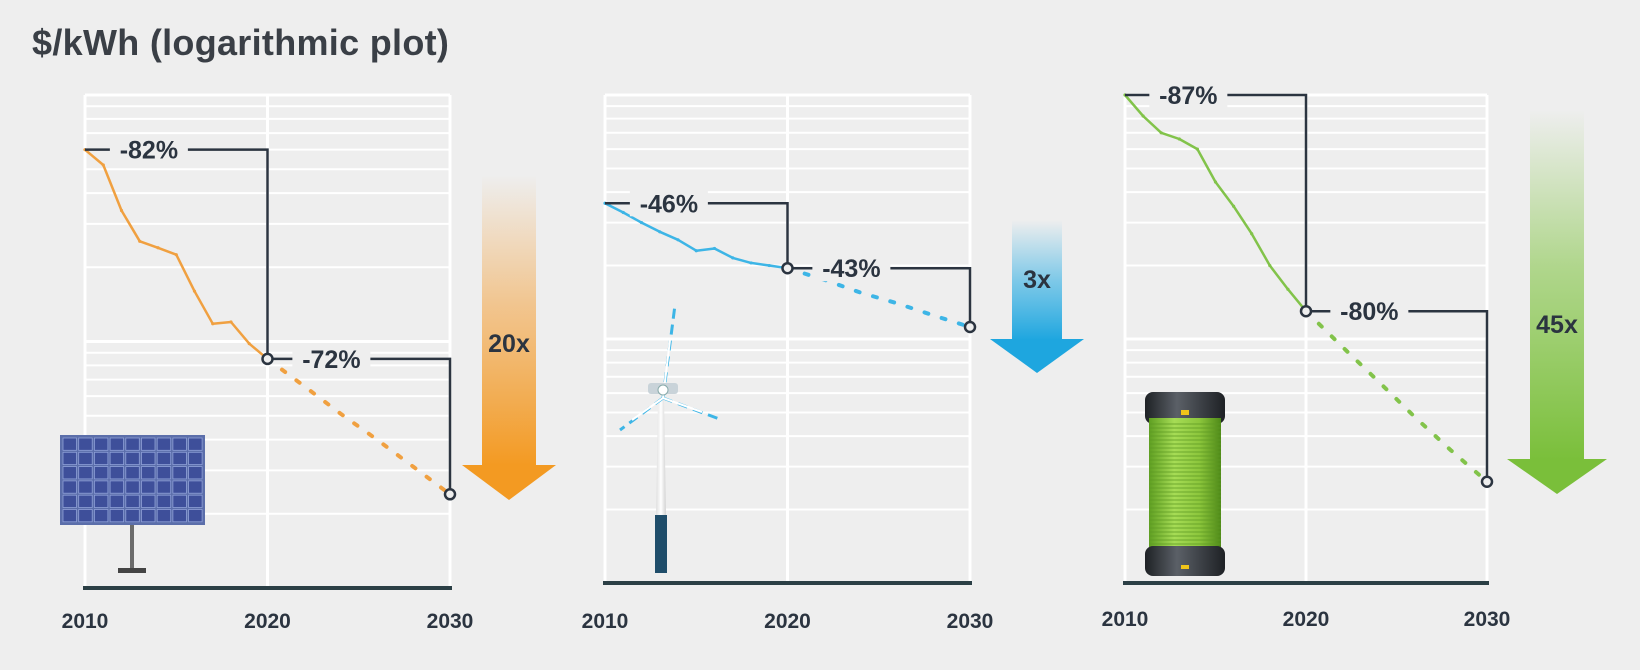 This screenshot has height=670, width=1640. Describe the element at coordinates (669, 204) in the screenshot. I see `annotation-label: -46%` at that location.